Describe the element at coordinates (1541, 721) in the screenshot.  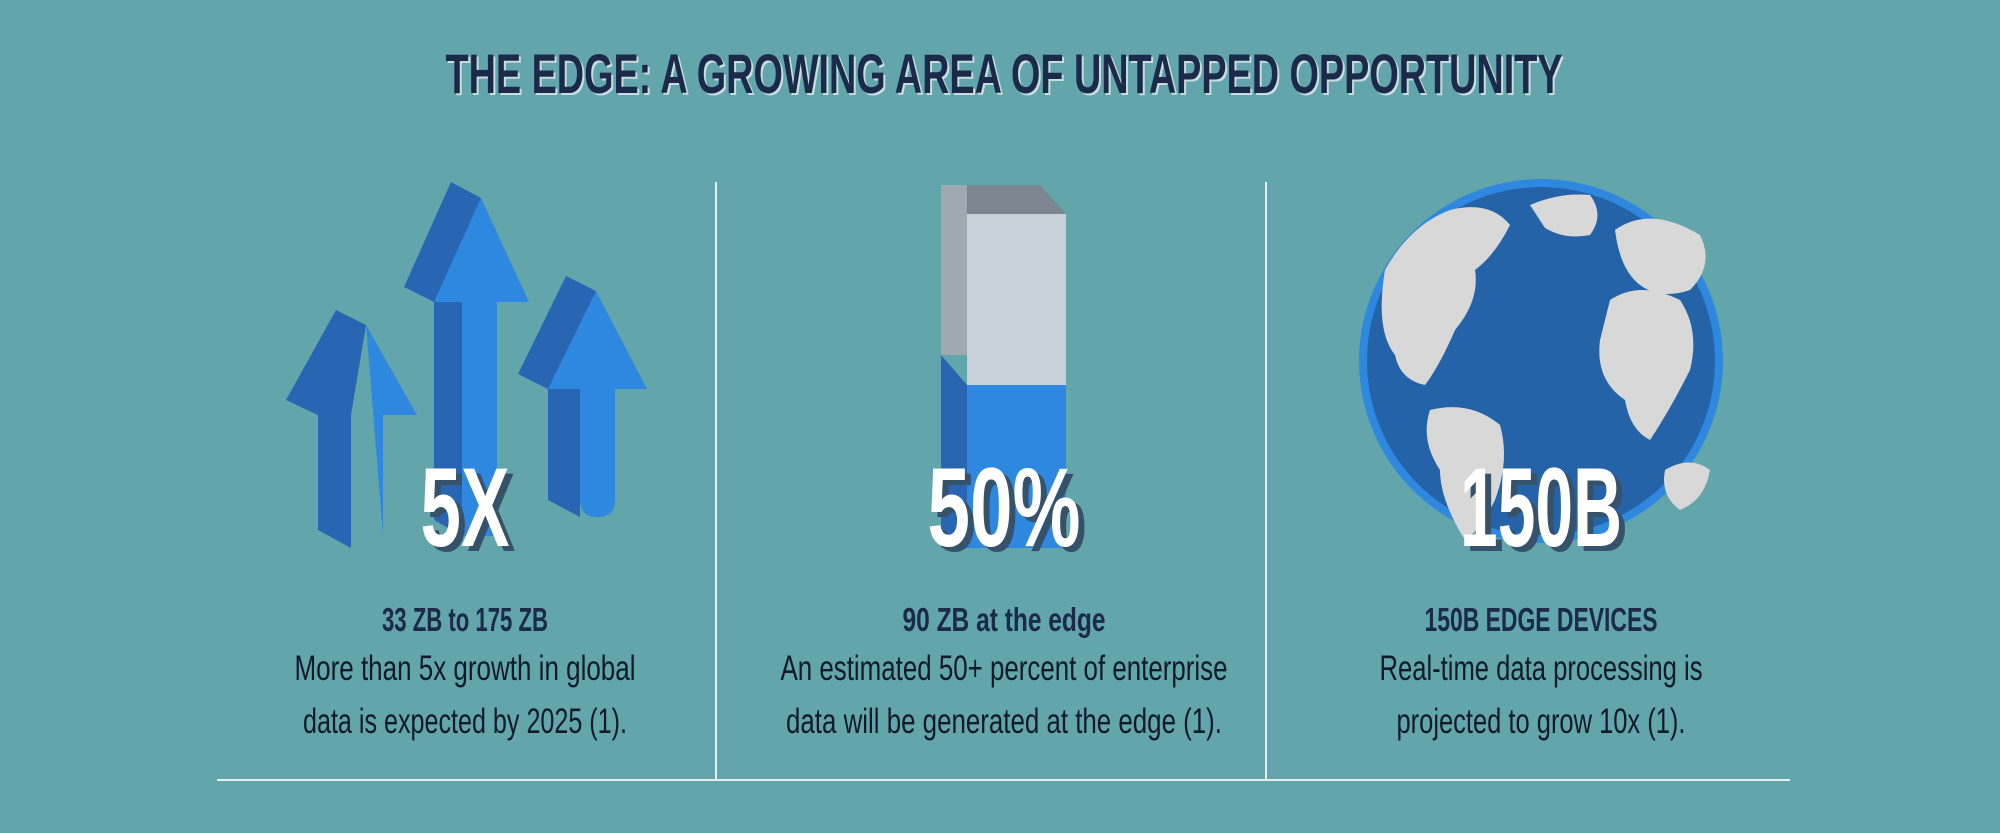
I see `description-line: projected to grow 10x (1).` at that location.